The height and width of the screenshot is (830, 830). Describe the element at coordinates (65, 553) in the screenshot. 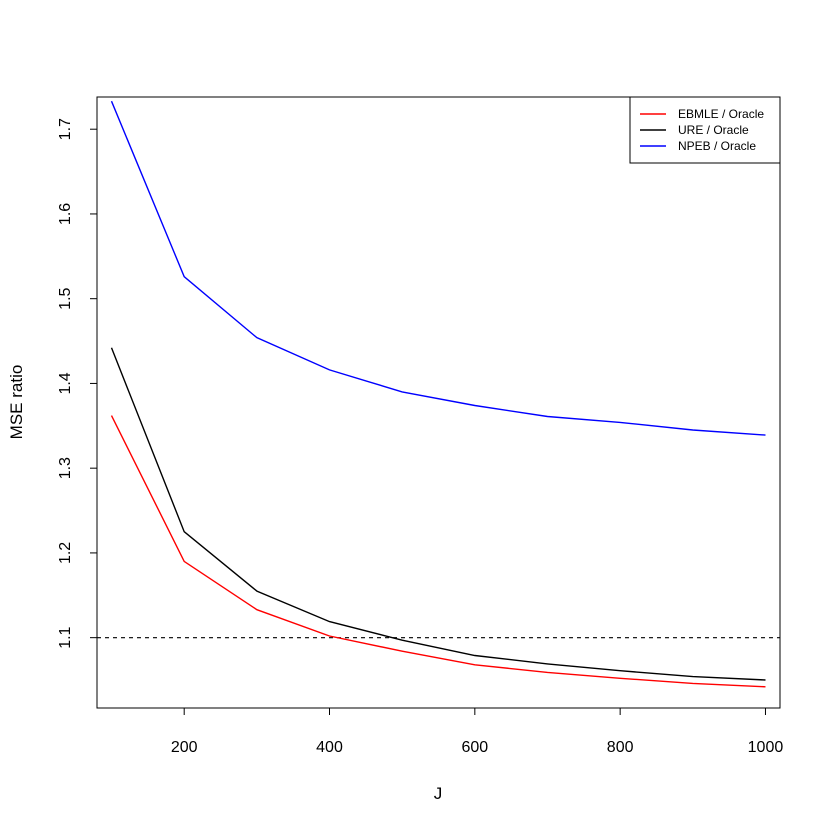

I see `y-tick-label: 1.2` at that location.